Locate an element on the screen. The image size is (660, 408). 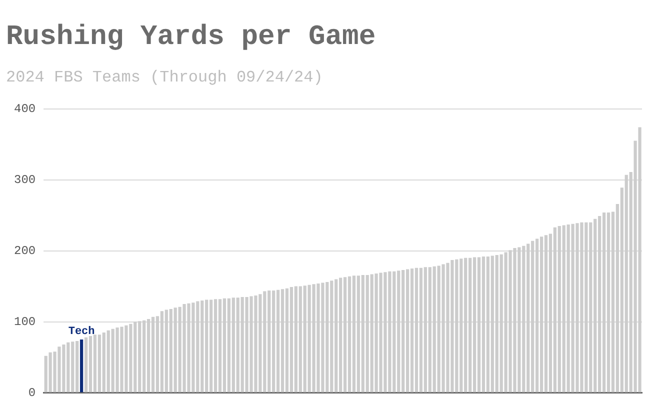
y-tick-label: 200 is located at coordinates (25, 251).